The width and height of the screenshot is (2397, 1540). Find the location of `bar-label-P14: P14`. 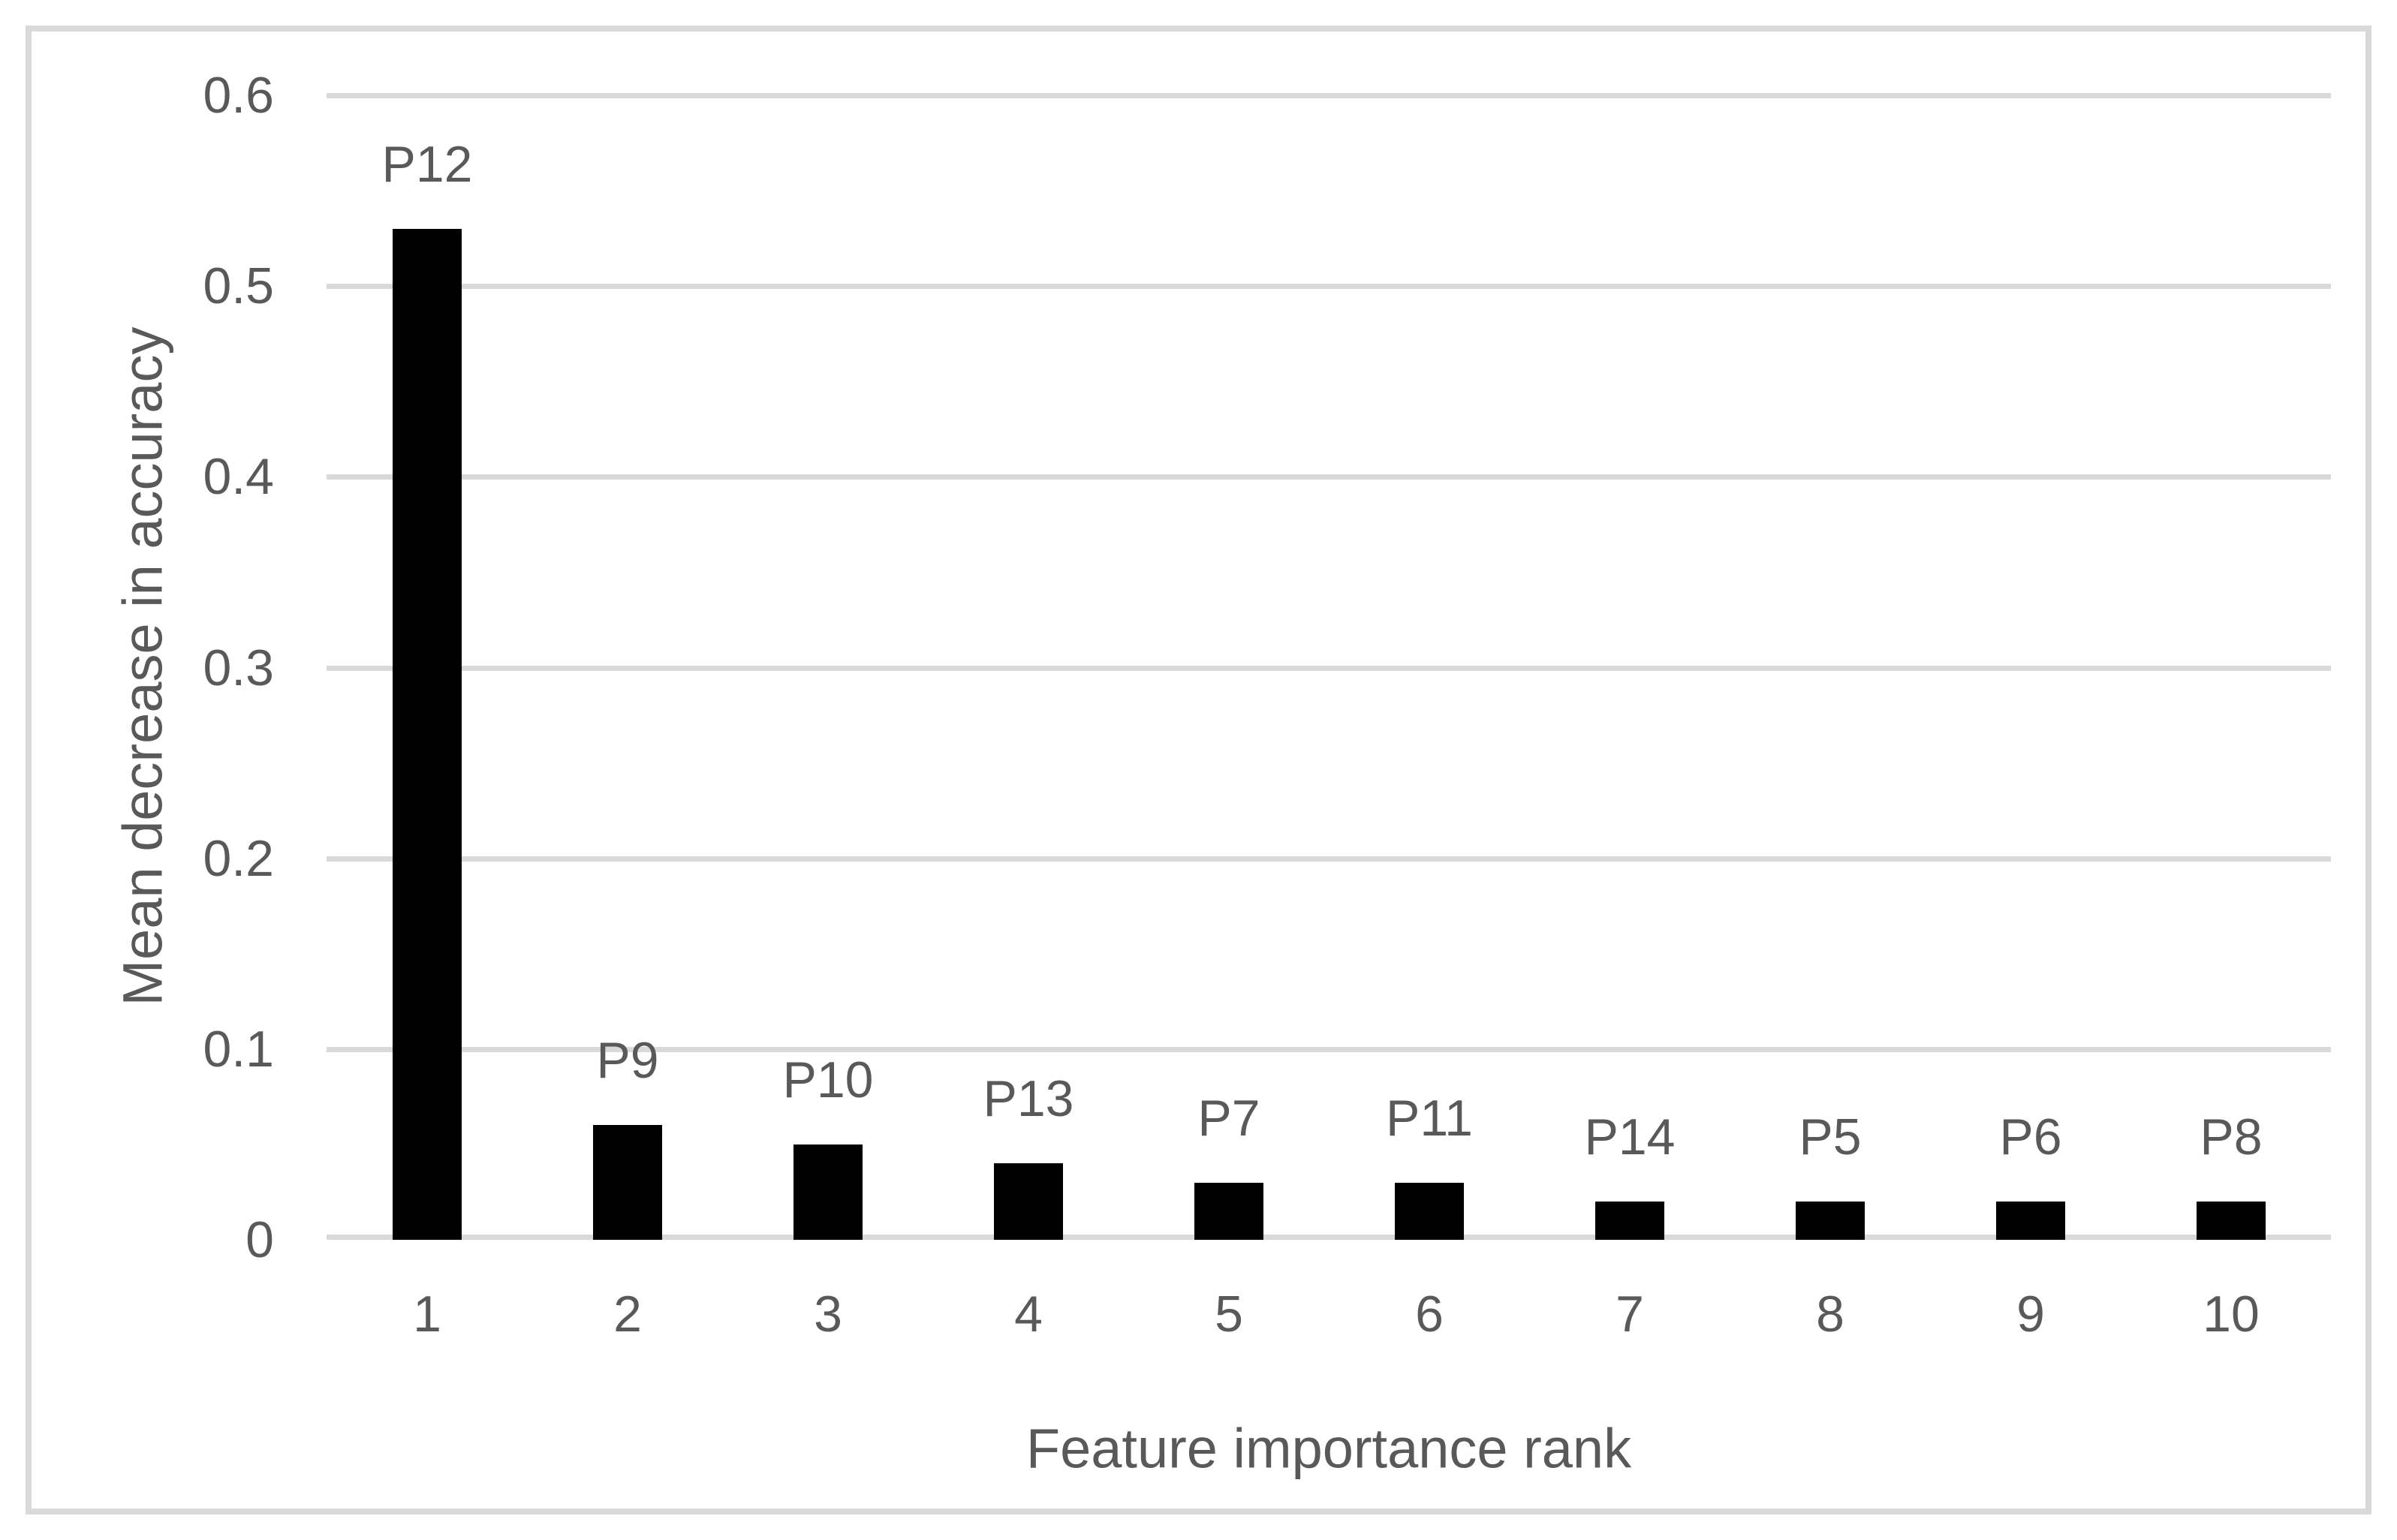

bar-label-P14: P14 is located at coordinates (1630, 1137).